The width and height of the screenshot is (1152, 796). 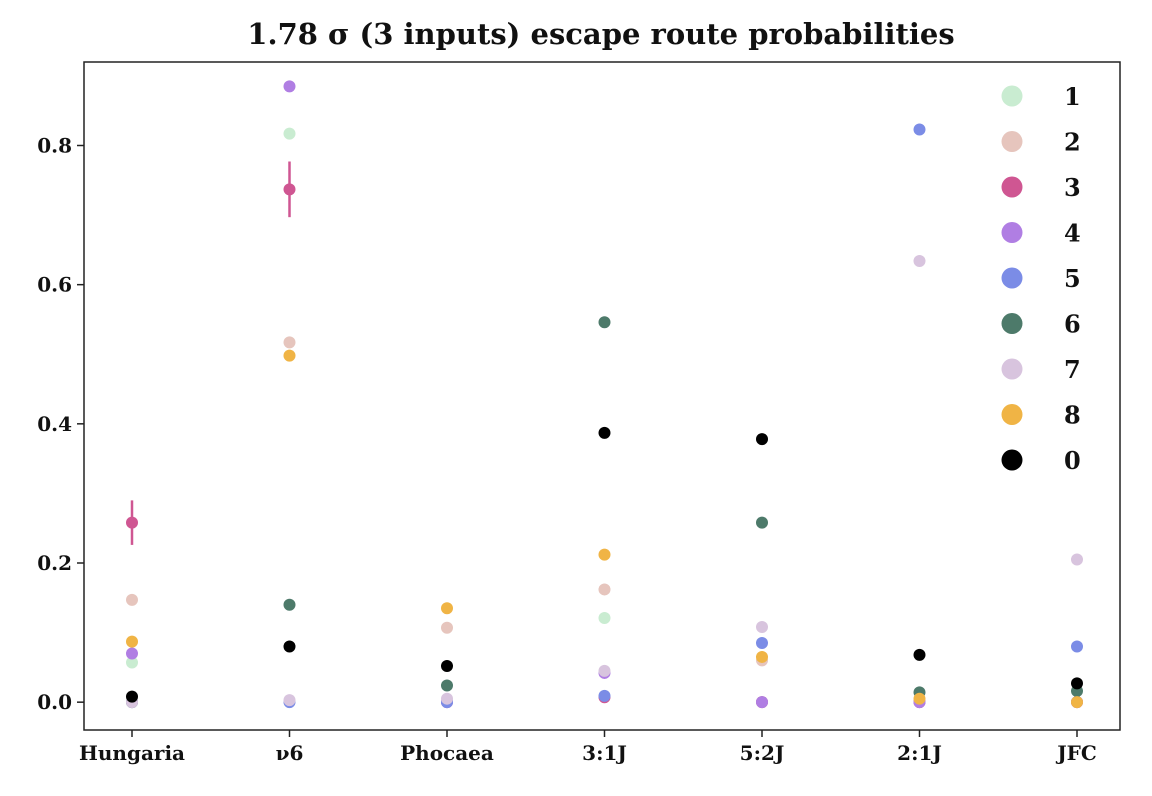 What do you see at coordinates (1072, 324) in the screenshot?
I see `legend-label-6: 6` at bounding box center [1072, 324].